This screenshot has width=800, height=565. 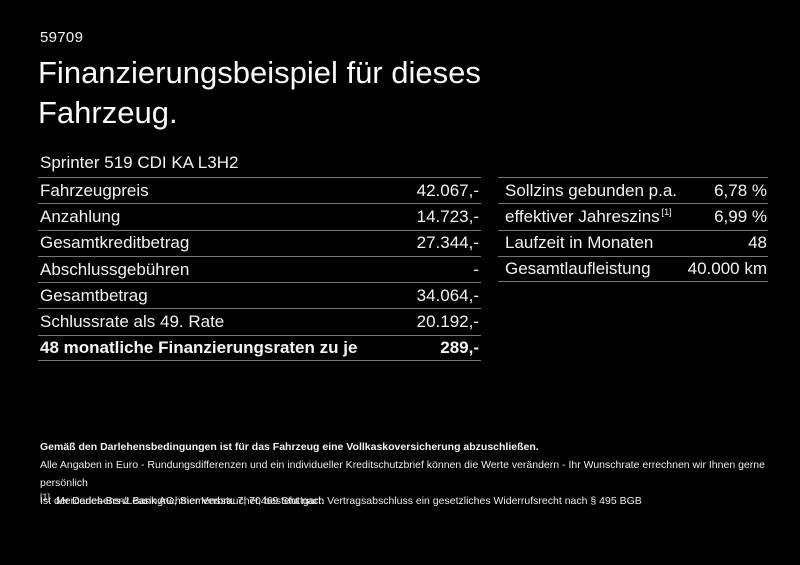 What do you see at coordinates (578, 269) in the screenshot?
I see `row-label: Gesamtlaufleistung` at bounding box center [578, 269].